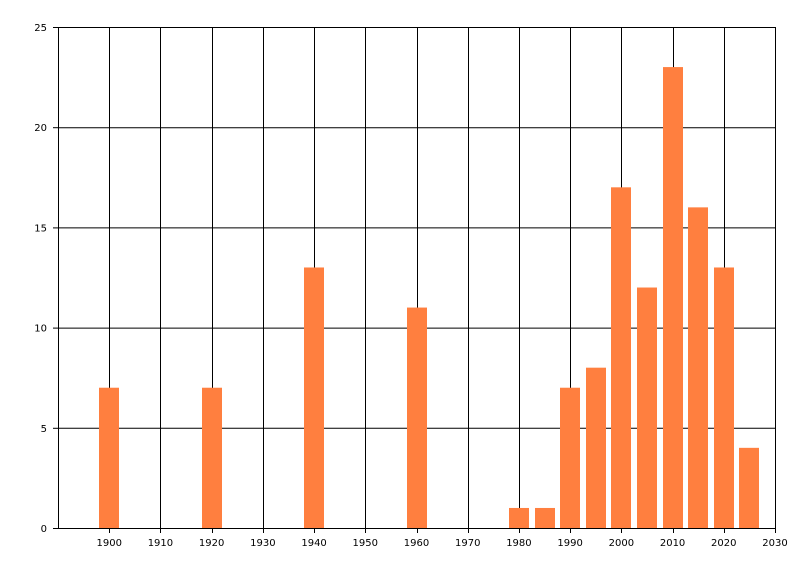  I want to click on x-tick-label: 2000, so click(621, 543).